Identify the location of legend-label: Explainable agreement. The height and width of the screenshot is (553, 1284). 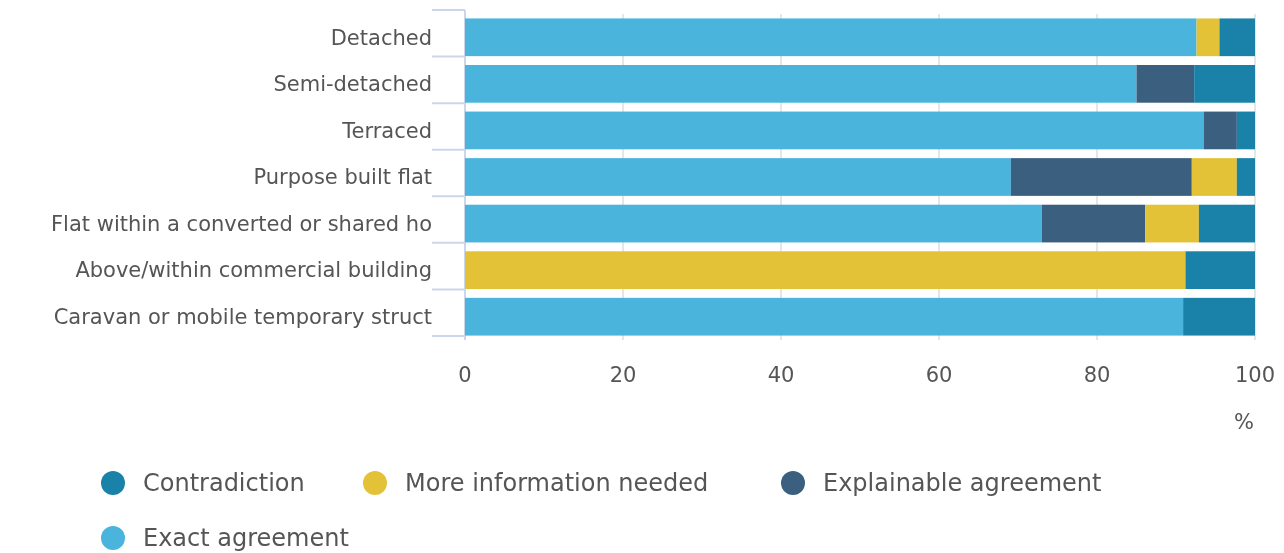
(962, 483).